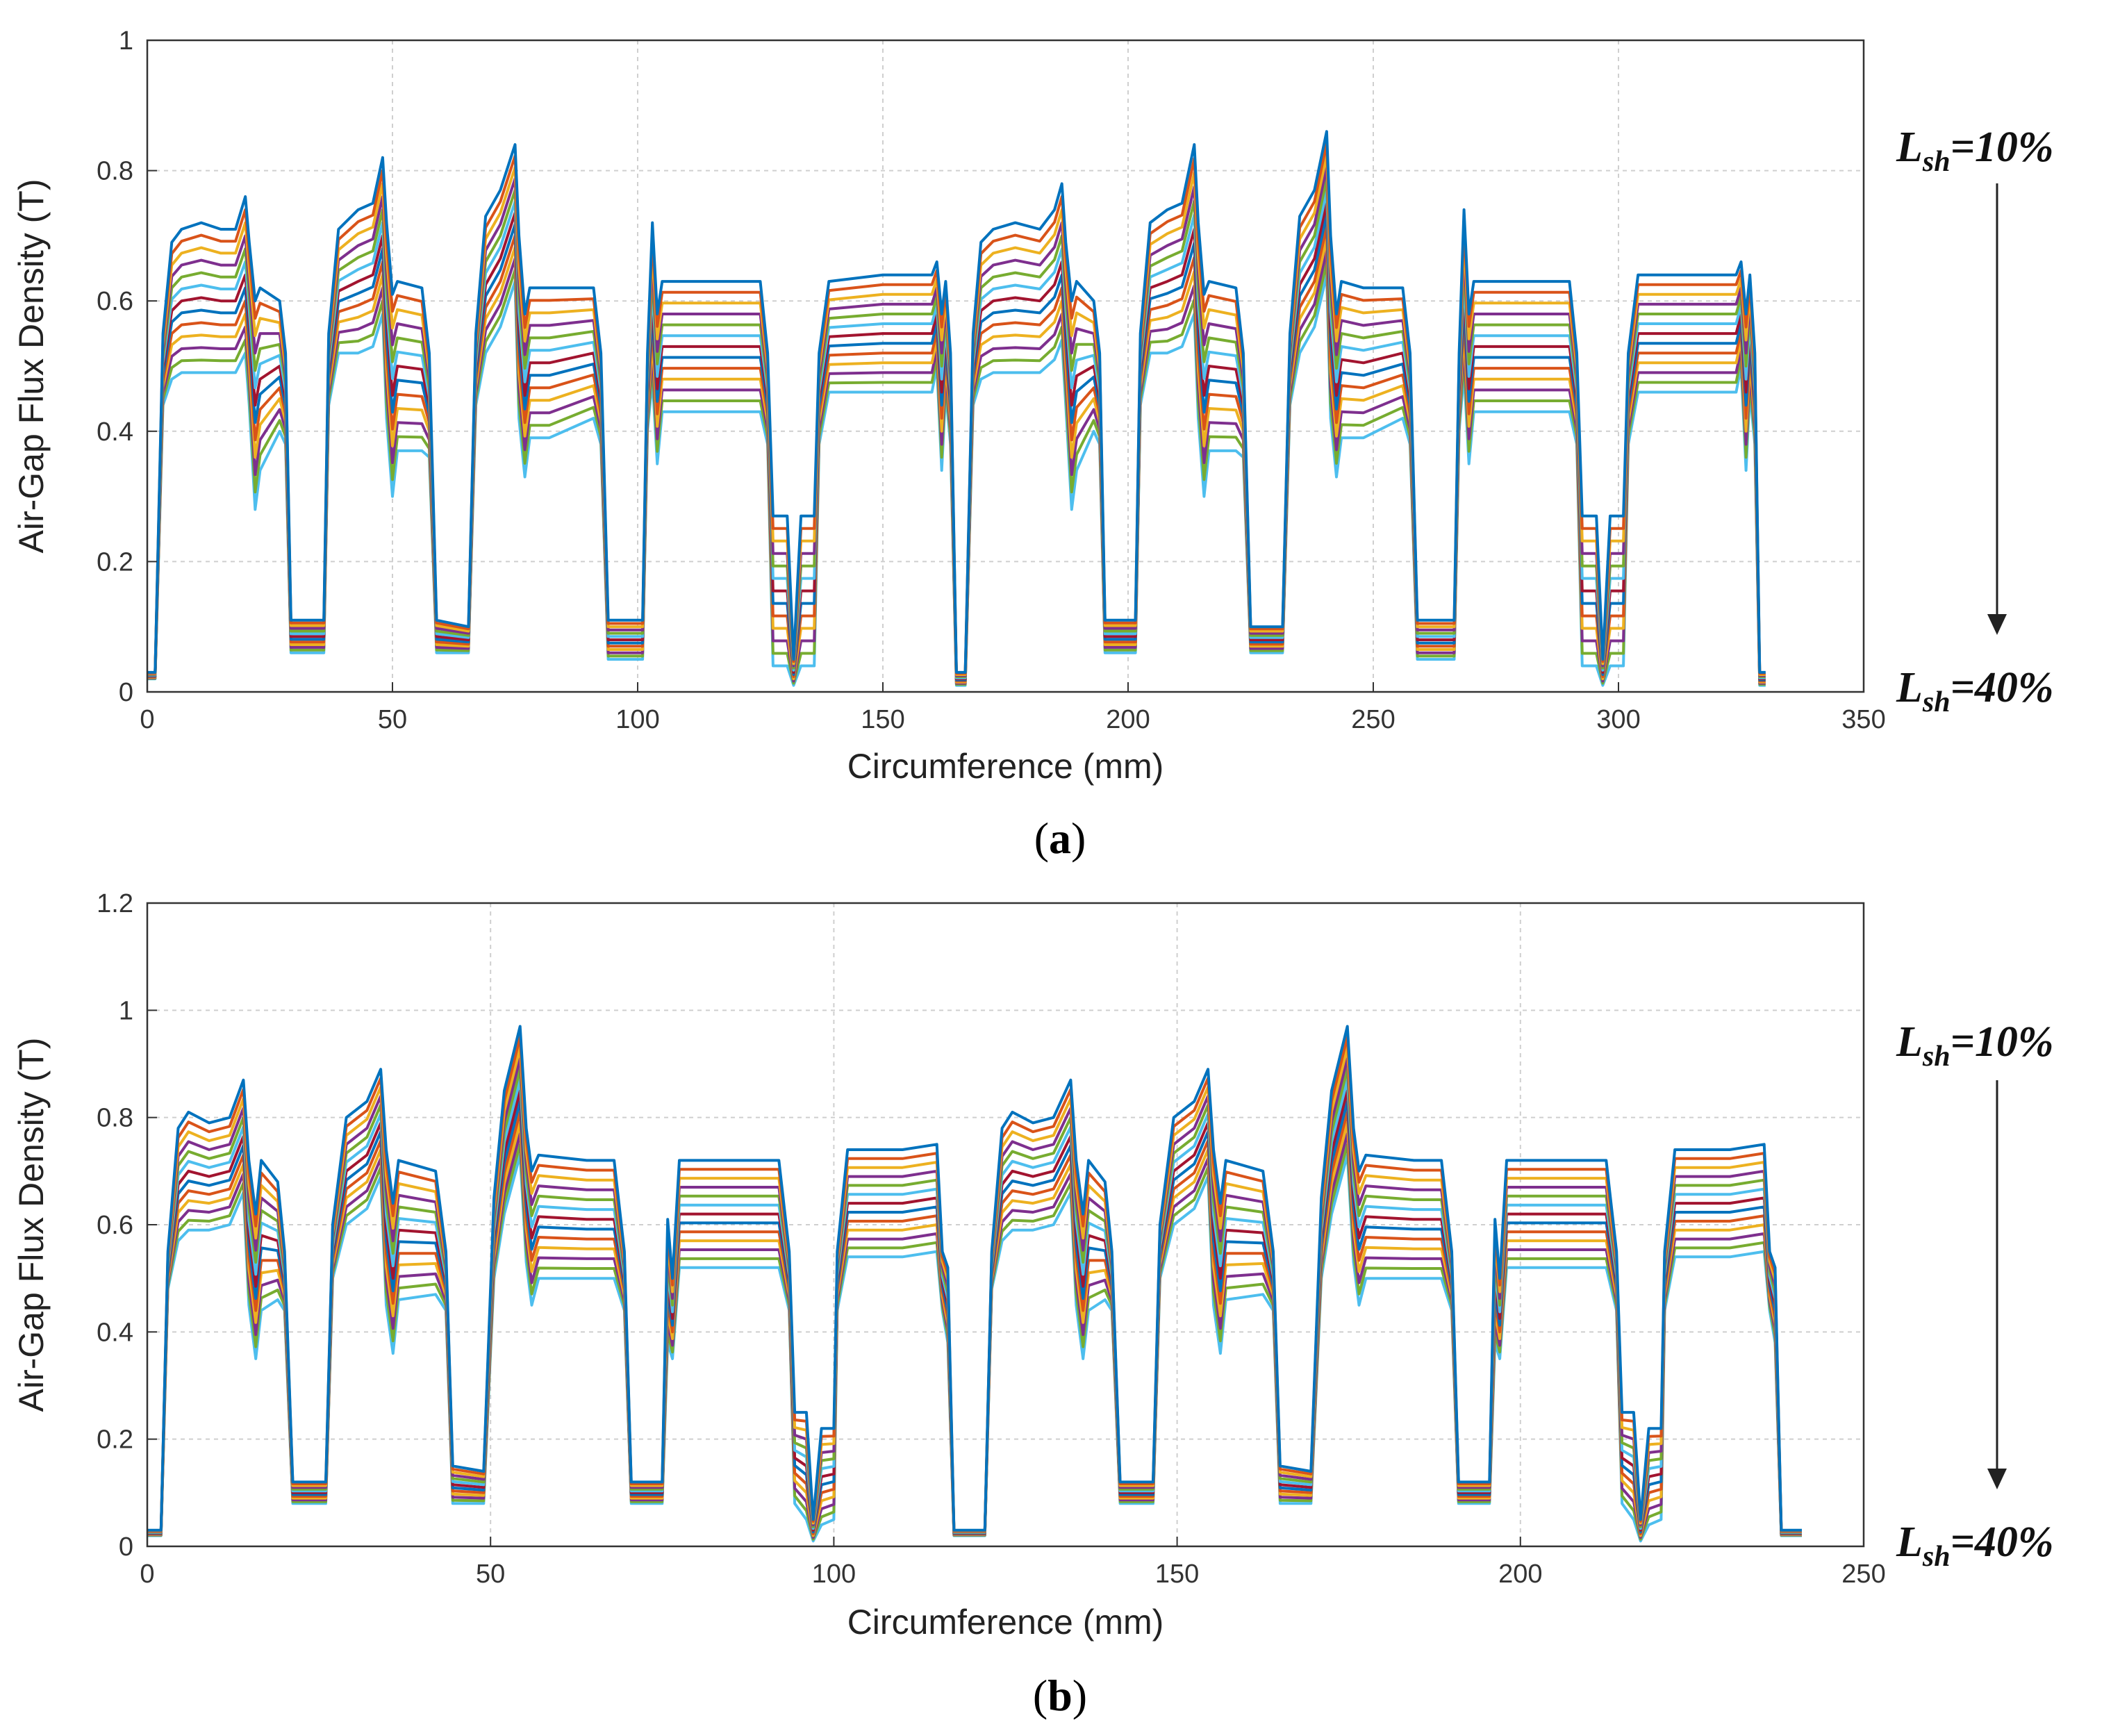  I want to click on panel-a-y-tick-labels: 0 0.2 0.4 0.6 0.8 1, so click(127, 366).